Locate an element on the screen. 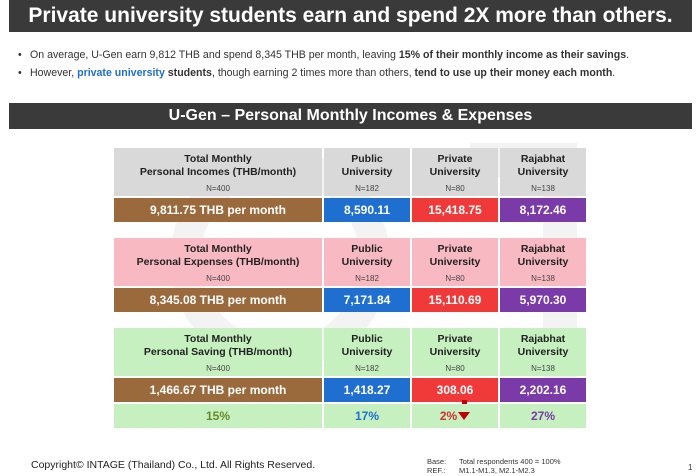 This screenshot has width=700, height=476. saving-private-value: 308.06 is located at coordinates (455, 390).